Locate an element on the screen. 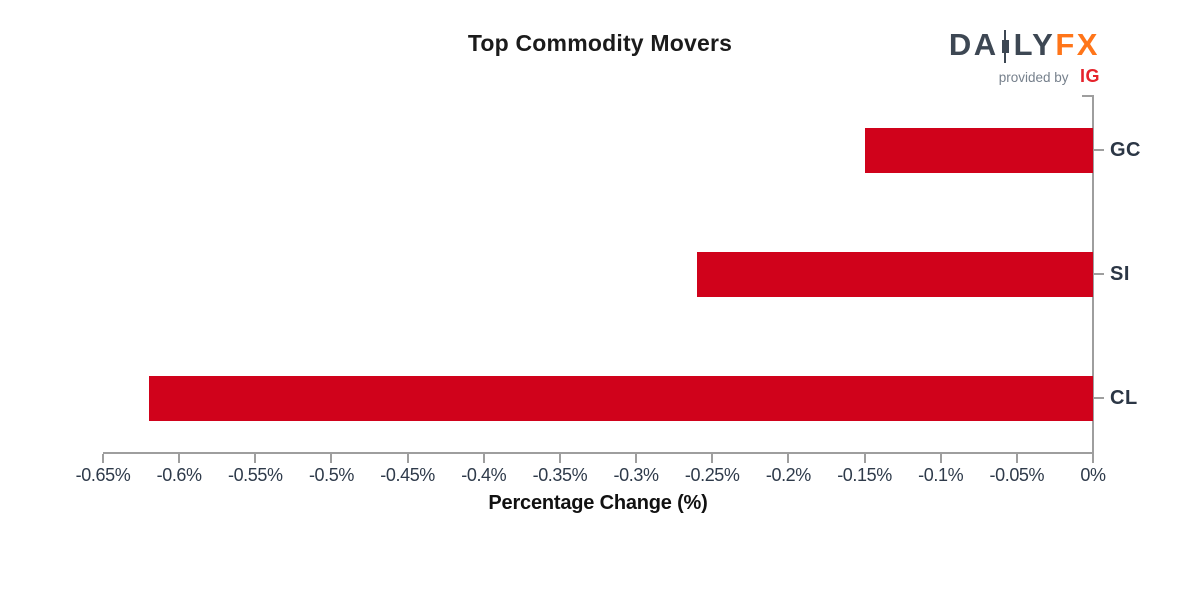 The width and height of the screenshot is (1200, 600). bar-GC is located at coordinates (978, 150).